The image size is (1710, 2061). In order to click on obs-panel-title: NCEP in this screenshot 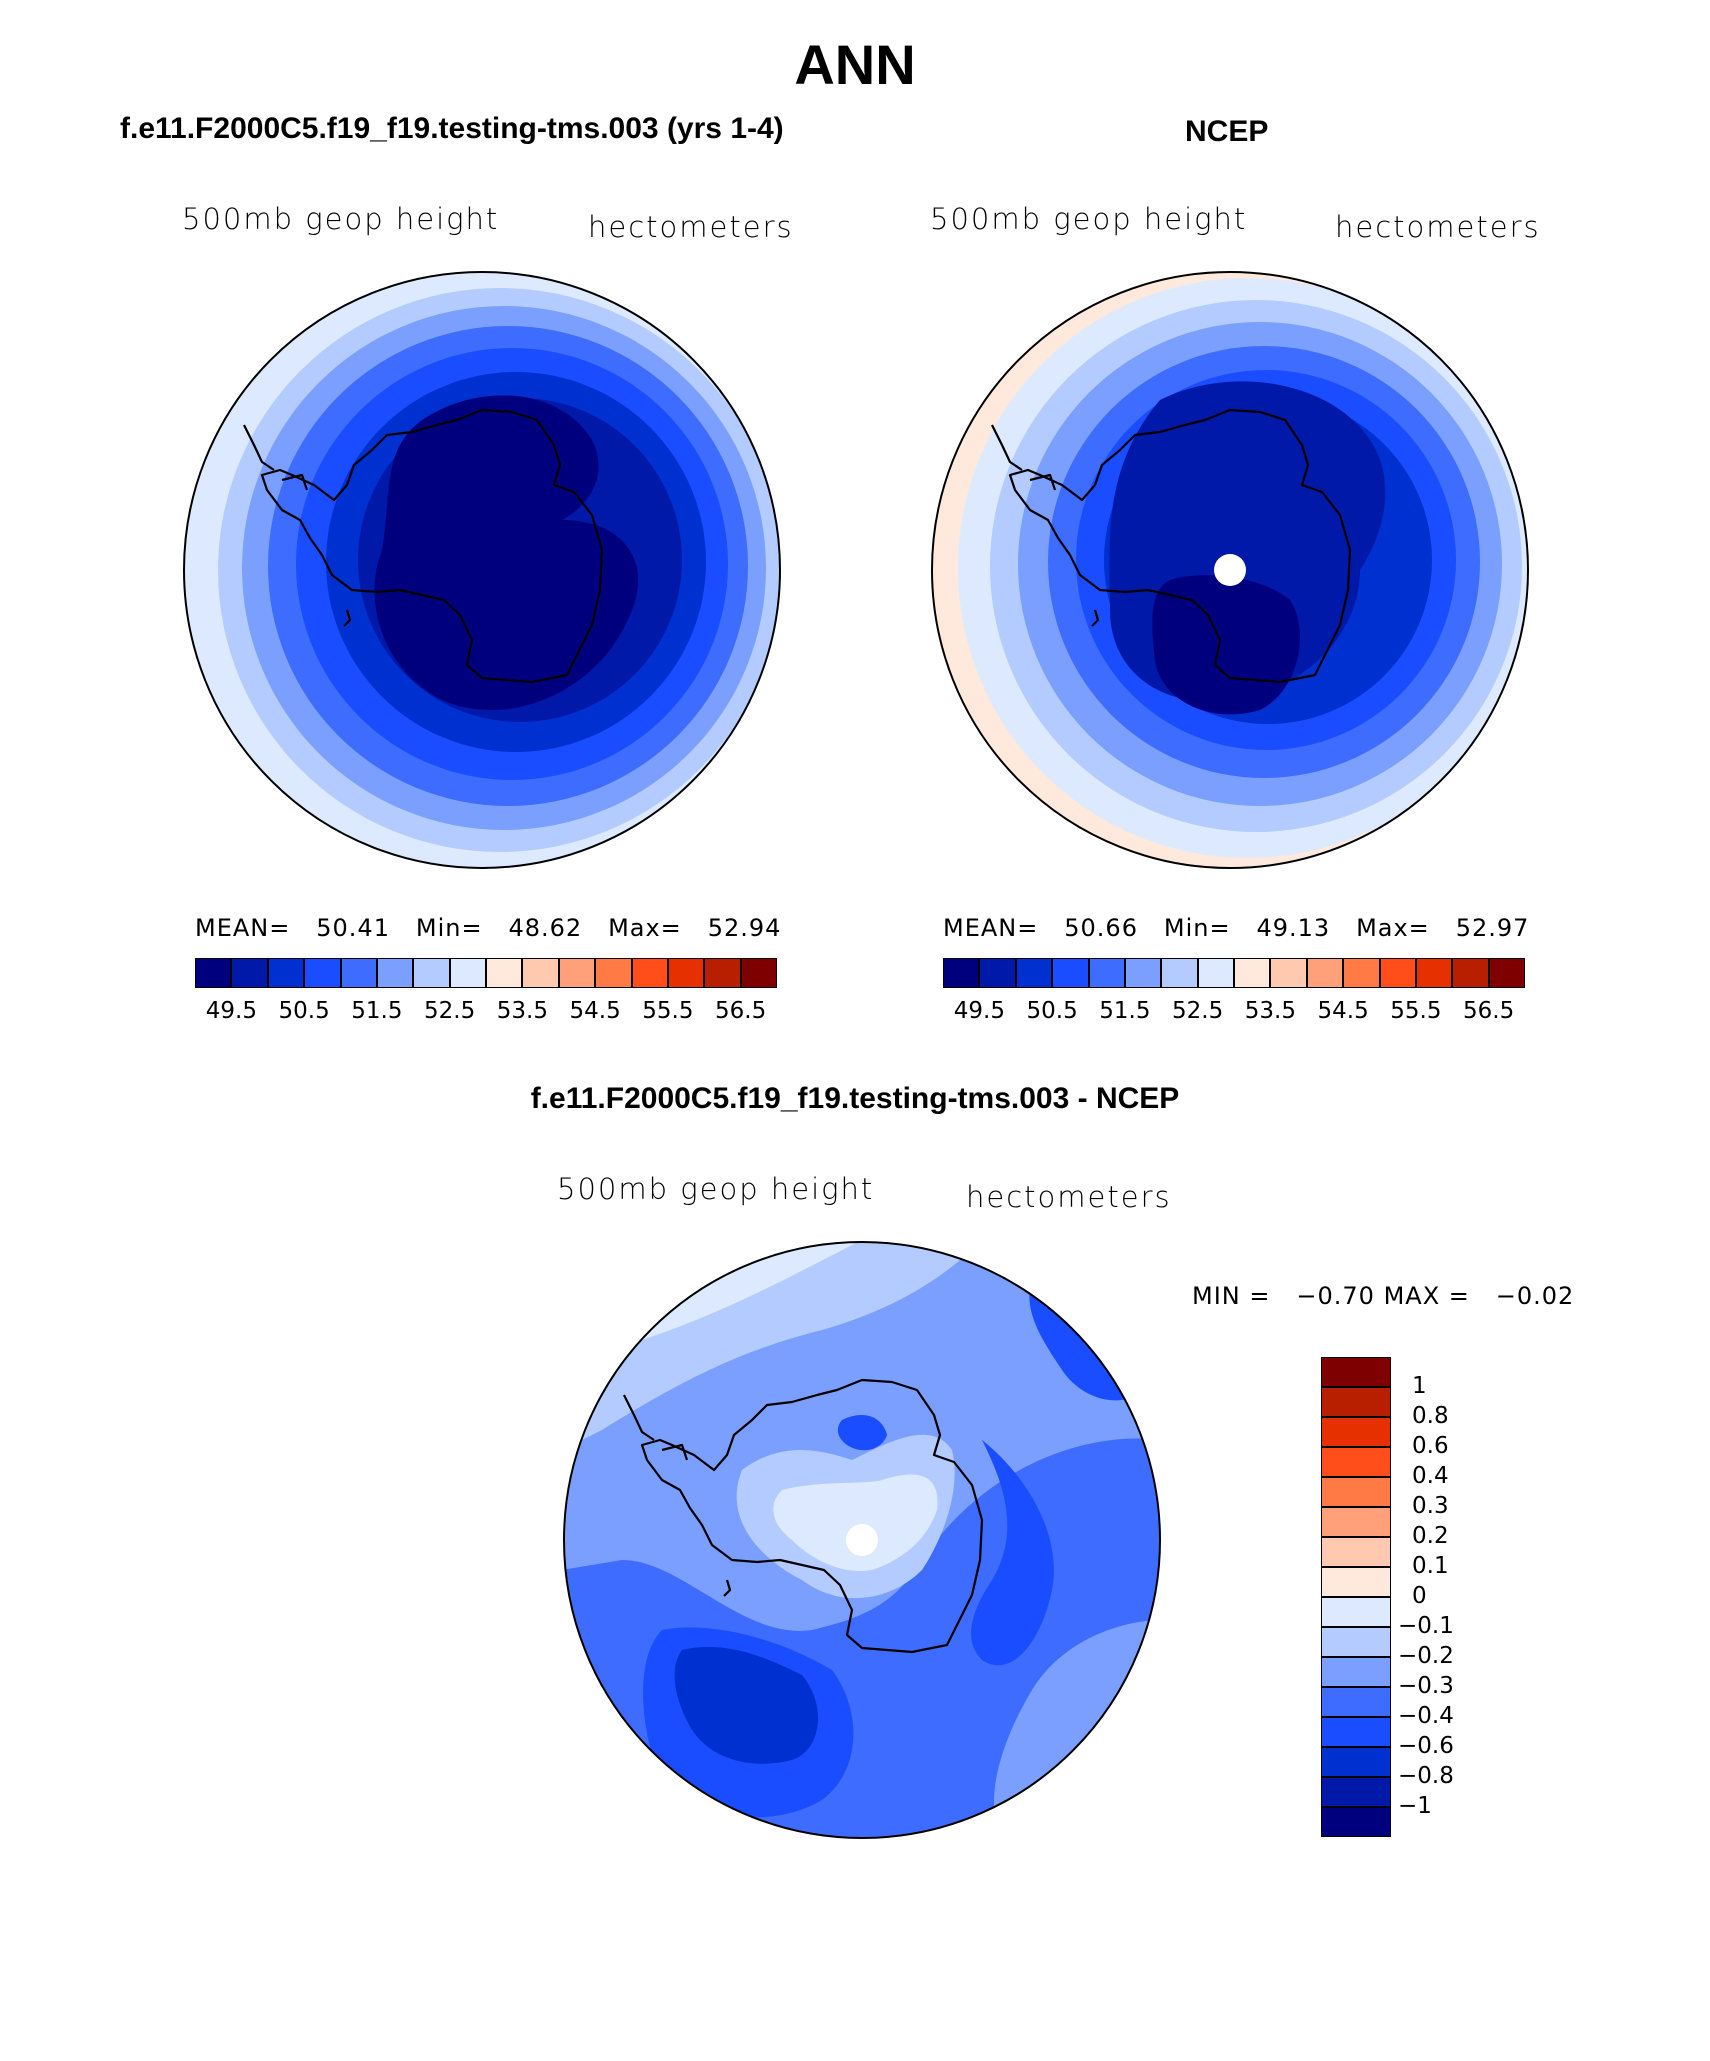, I will do `click(1227, 131)`.